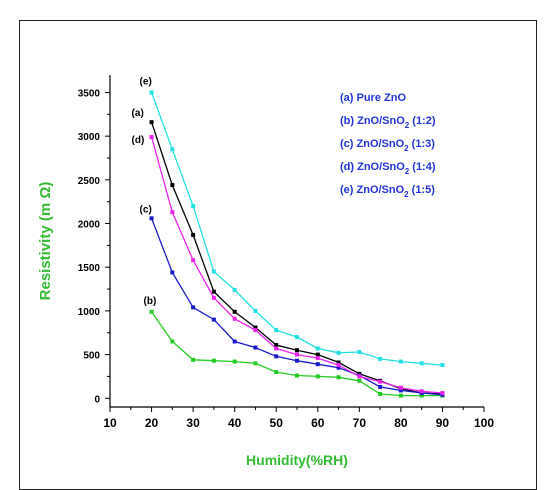 The height and width of the screenshot is (490, 549). Describe the element at coordinates (387, 191) in the screenshot. I see `legend-entry-e: (e) ZnO/SnO2 (1:5)` at that location.